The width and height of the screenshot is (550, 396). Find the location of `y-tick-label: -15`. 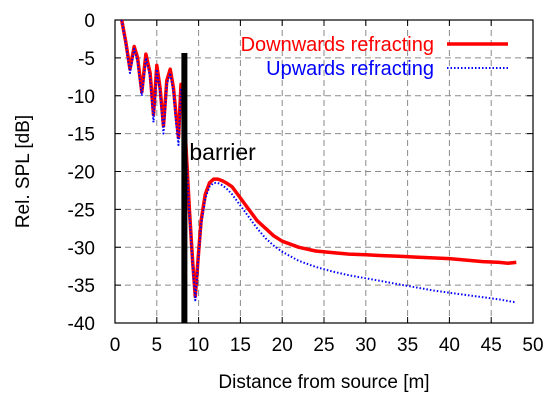

y-tick-label: -15 is located at coordinates (81, 135).